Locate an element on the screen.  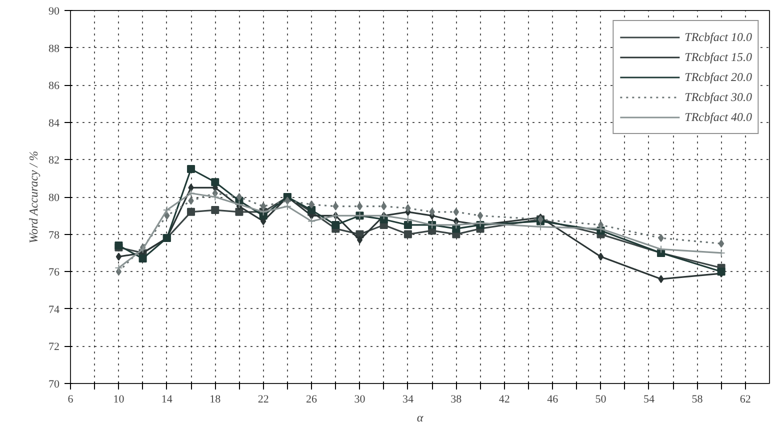
x-tick-label: 18 is located at coordinates (216, 400).